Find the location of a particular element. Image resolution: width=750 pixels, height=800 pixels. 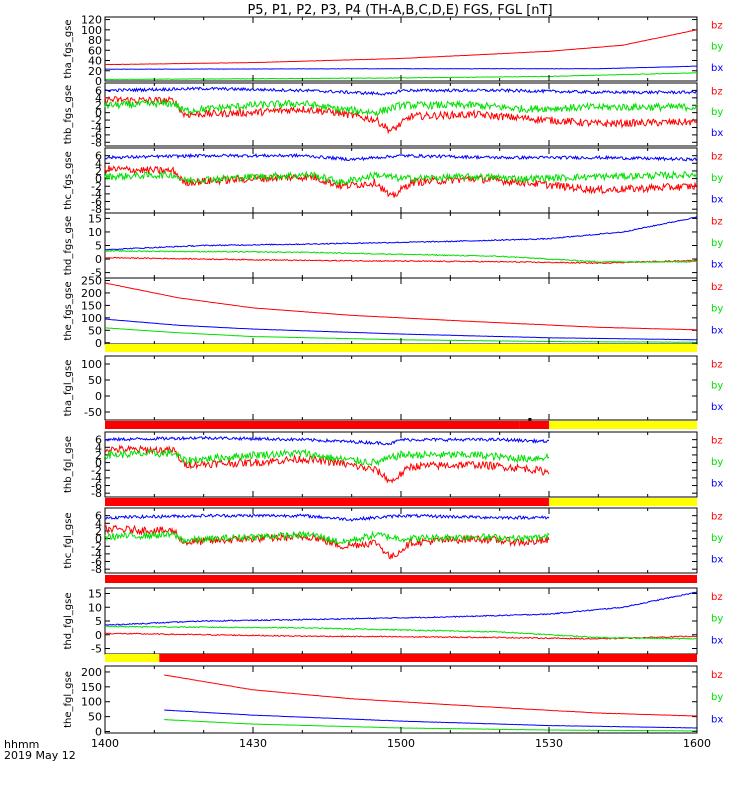

y-tick-label: -50 is located at coordinates (93, 412).